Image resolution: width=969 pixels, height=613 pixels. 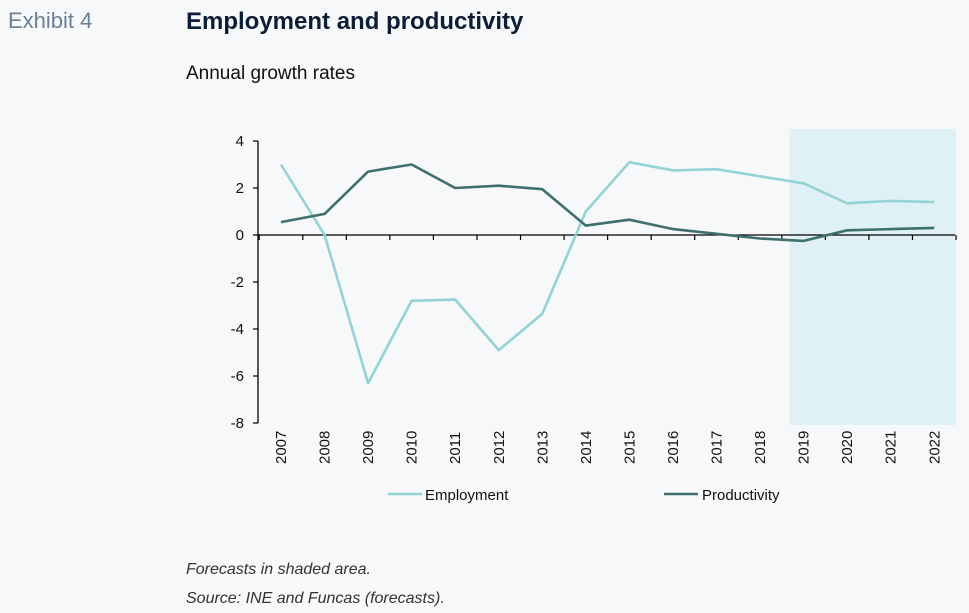 I want to click on x-tick-label: 2012, so click(x=499, y=447).